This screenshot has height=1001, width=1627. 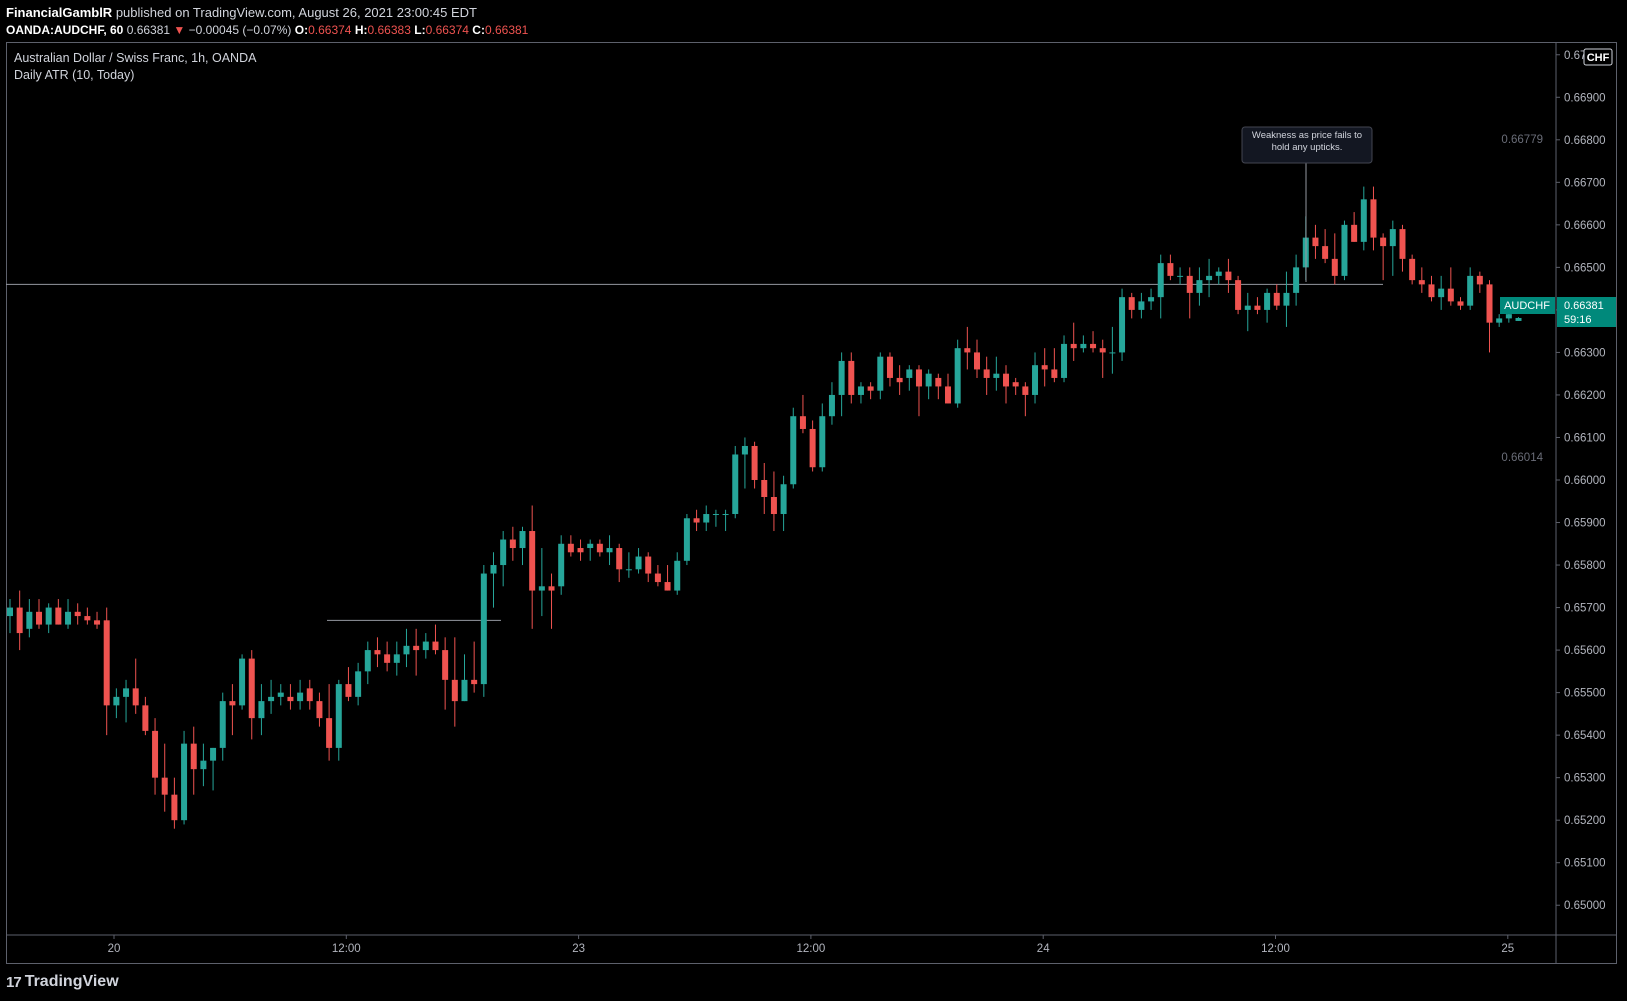 What do you see at coordinates (330, 30) in the screenshot?
I see `open-value: 0.66374` at bounding box center [330, 30].